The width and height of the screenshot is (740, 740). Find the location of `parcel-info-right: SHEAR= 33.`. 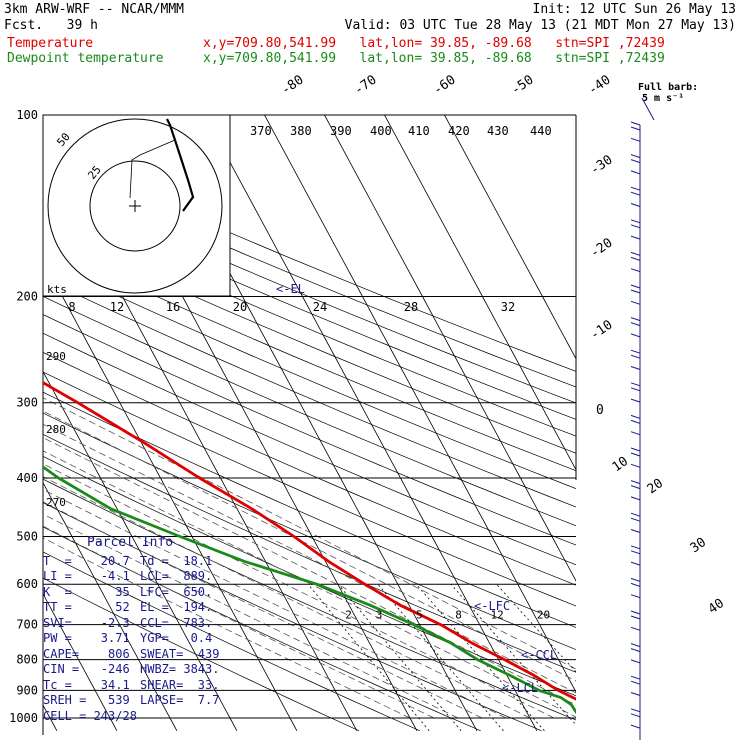

parcel-info-right: SHEAR= 33. is located at coordinates (180, 684).